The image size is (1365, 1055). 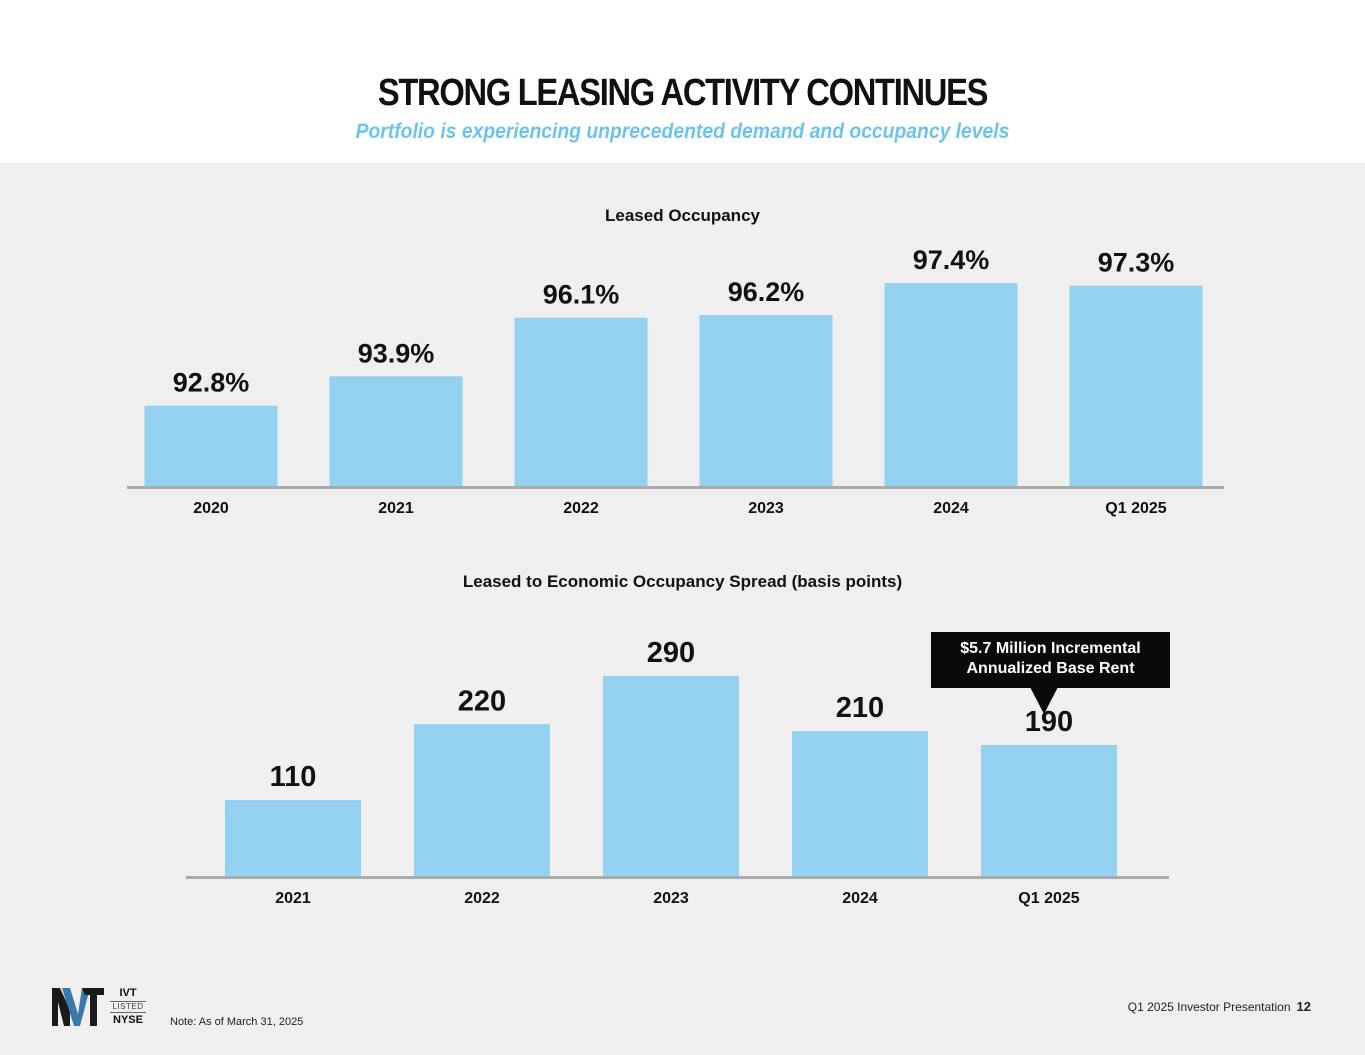 I want to click on data-label: 220, so click(x=482, y=701).